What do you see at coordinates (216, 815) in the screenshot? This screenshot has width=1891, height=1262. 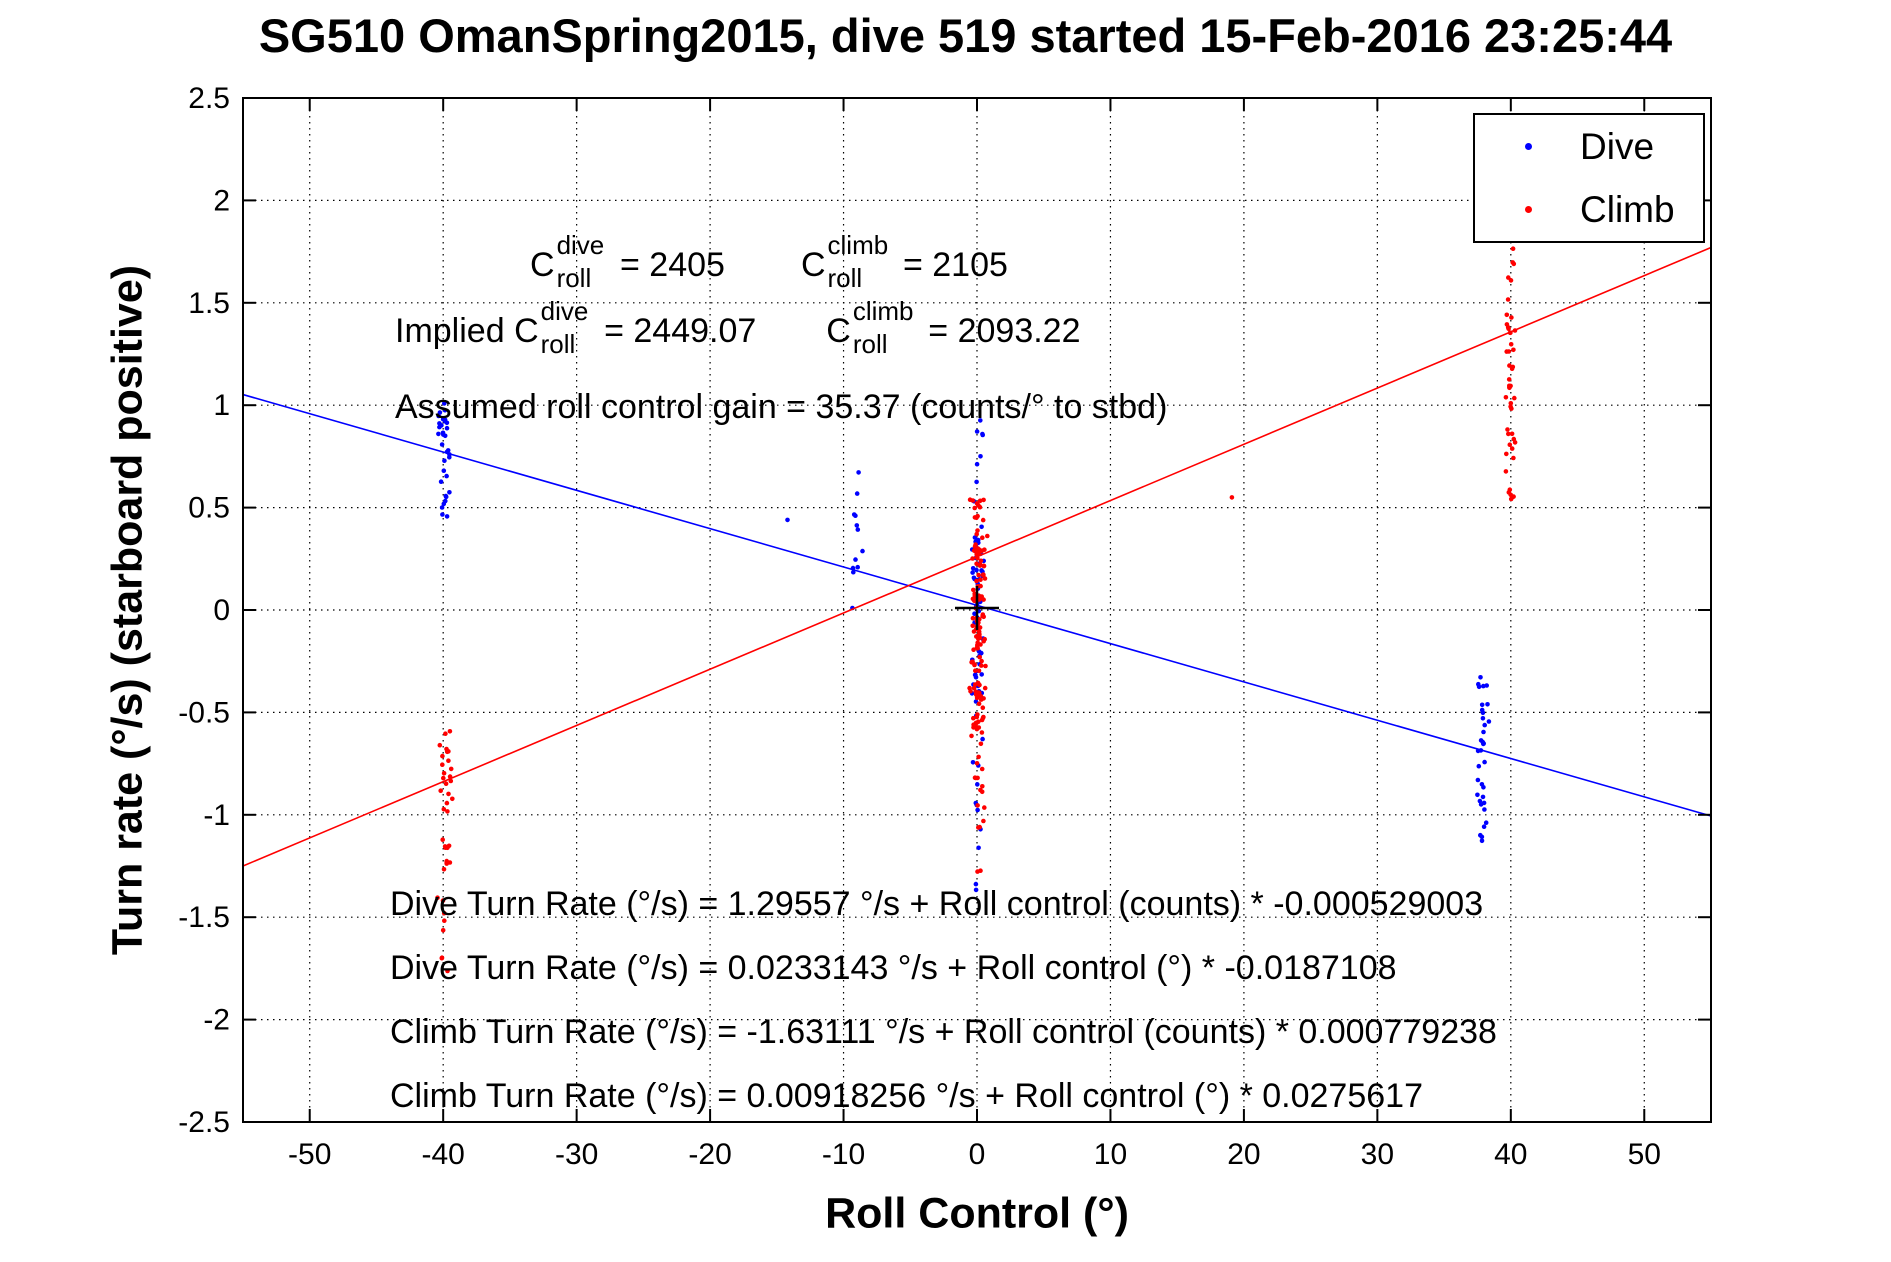 I see `y-tick-label: -1` at bounding box center [216, 815].